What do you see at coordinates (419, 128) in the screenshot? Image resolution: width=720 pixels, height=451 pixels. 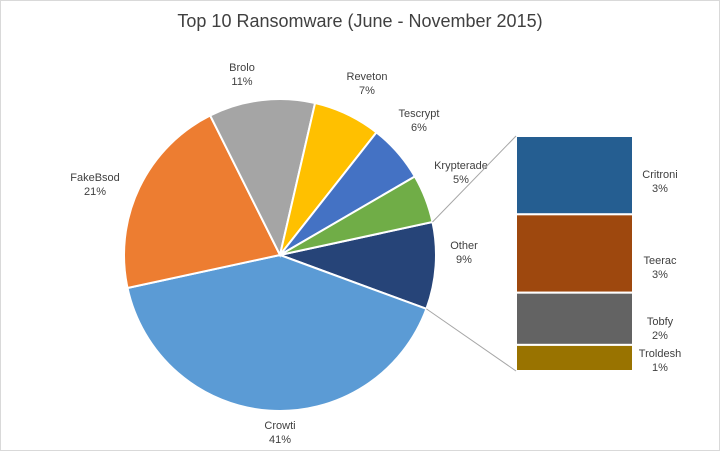 I see `data-label-tescrypt-value: 6%` at bounding box center [419, 128].